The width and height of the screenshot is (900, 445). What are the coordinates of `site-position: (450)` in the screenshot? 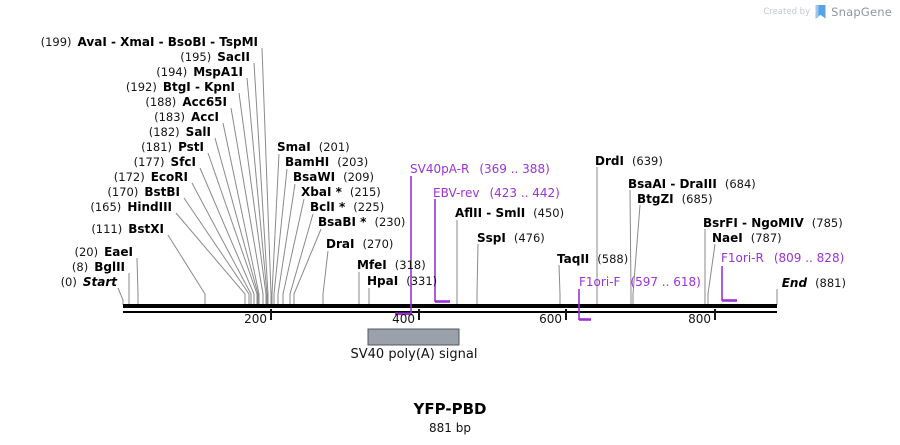 It's located at (549, 213).